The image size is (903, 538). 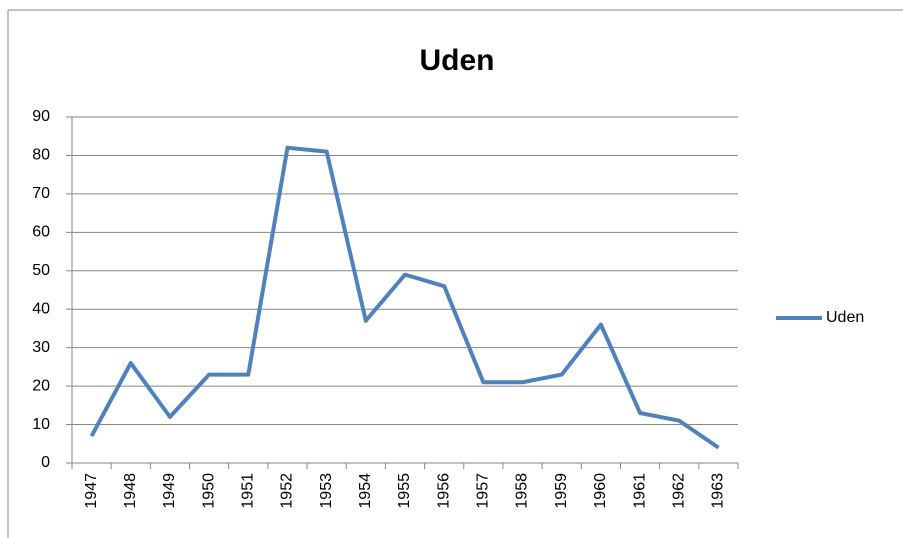 What do you see at coordinates (41, 116) in the screenshot?
I see `y-tick-label: 90` at bounding box center [41, 116].